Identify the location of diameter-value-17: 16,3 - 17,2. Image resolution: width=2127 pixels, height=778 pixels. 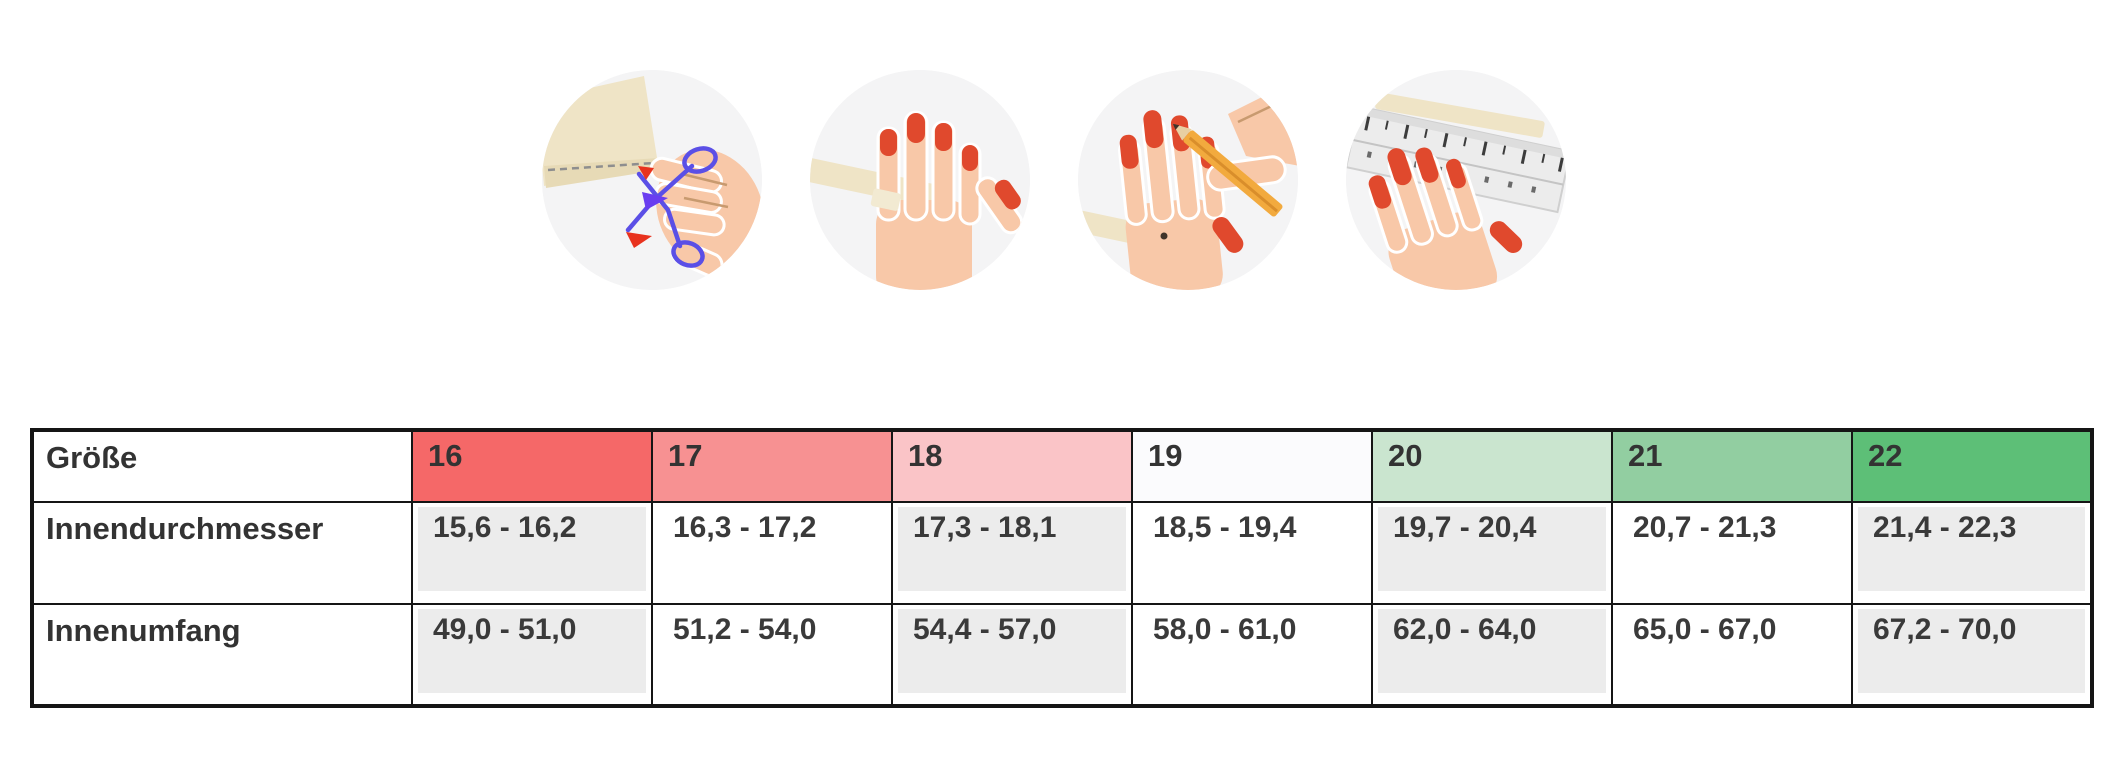
(745, 527).